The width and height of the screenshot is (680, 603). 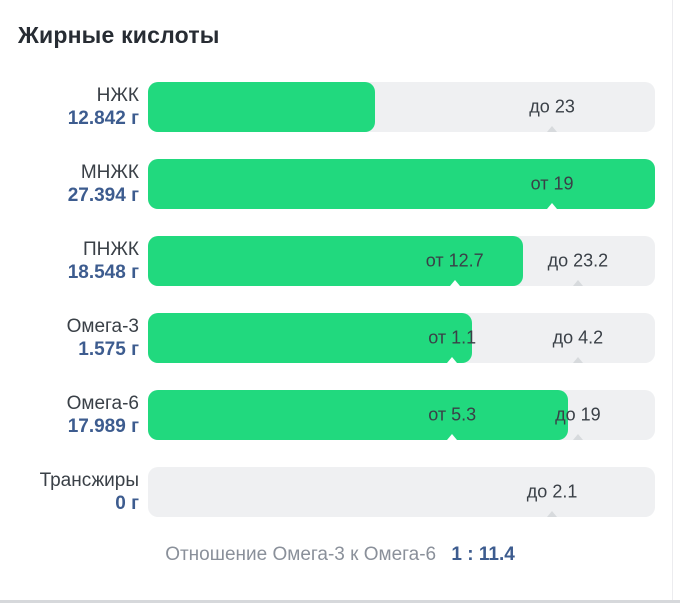 I want to click on row-name: МНЖК, so click(x=109, y=172).